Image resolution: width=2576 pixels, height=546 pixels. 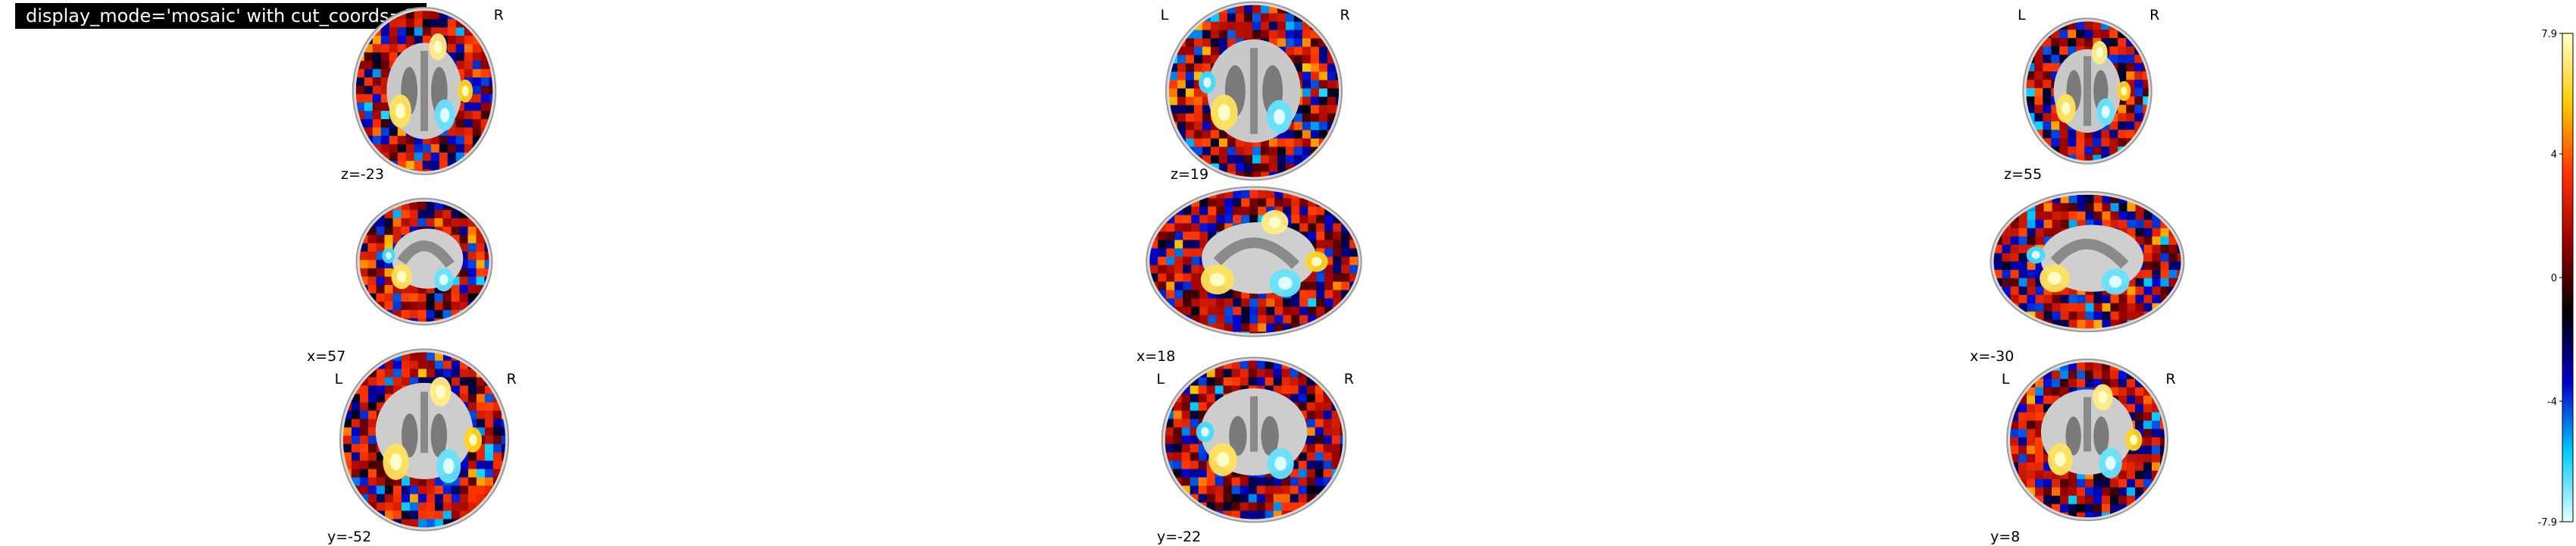 What do you see at coordinates (1992, 356) in the screenshot?
I see `cut-label-sagittal-2: x=-30` at bounding box center [1992, 356].